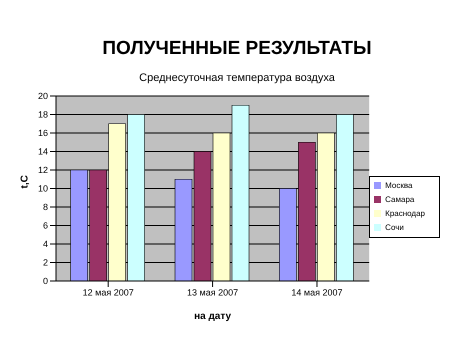 The height and width of the screenshot is (355, 474). What do you see at coordinates (399, 199) in the screenshot?
I see `legend-label: Самара` at bounding box center [399, 199].